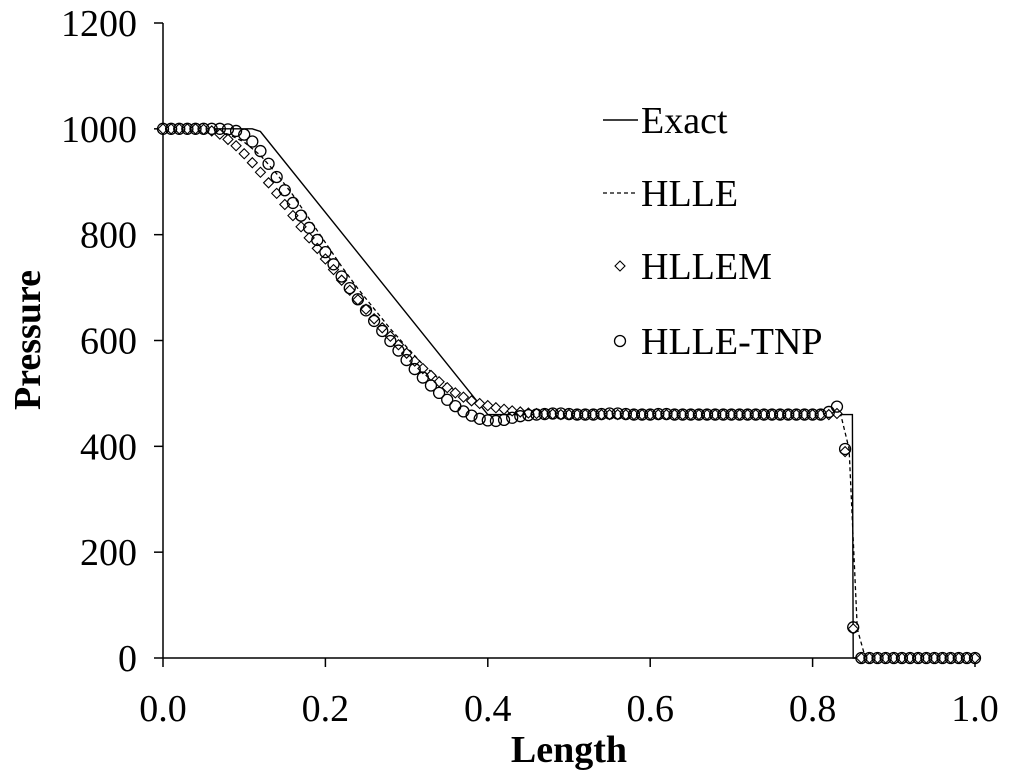 This screenshot has height=773, width=1011. Describe the element at coordinates (326, 709) in the screenshot. I see `x-tick-label: 0.2` at that location.